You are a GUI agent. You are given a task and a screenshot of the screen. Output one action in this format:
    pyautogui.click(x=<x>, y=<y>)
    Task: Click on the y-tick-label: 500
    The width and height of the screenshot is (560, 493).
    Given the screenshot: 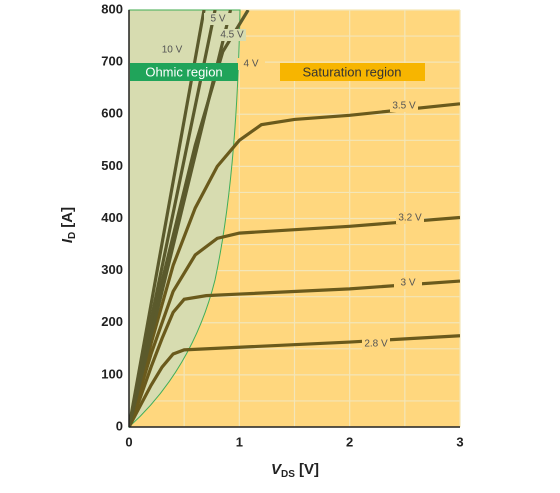 What is the action you would take?
    pyautogui.click(x=112, y=165)
    